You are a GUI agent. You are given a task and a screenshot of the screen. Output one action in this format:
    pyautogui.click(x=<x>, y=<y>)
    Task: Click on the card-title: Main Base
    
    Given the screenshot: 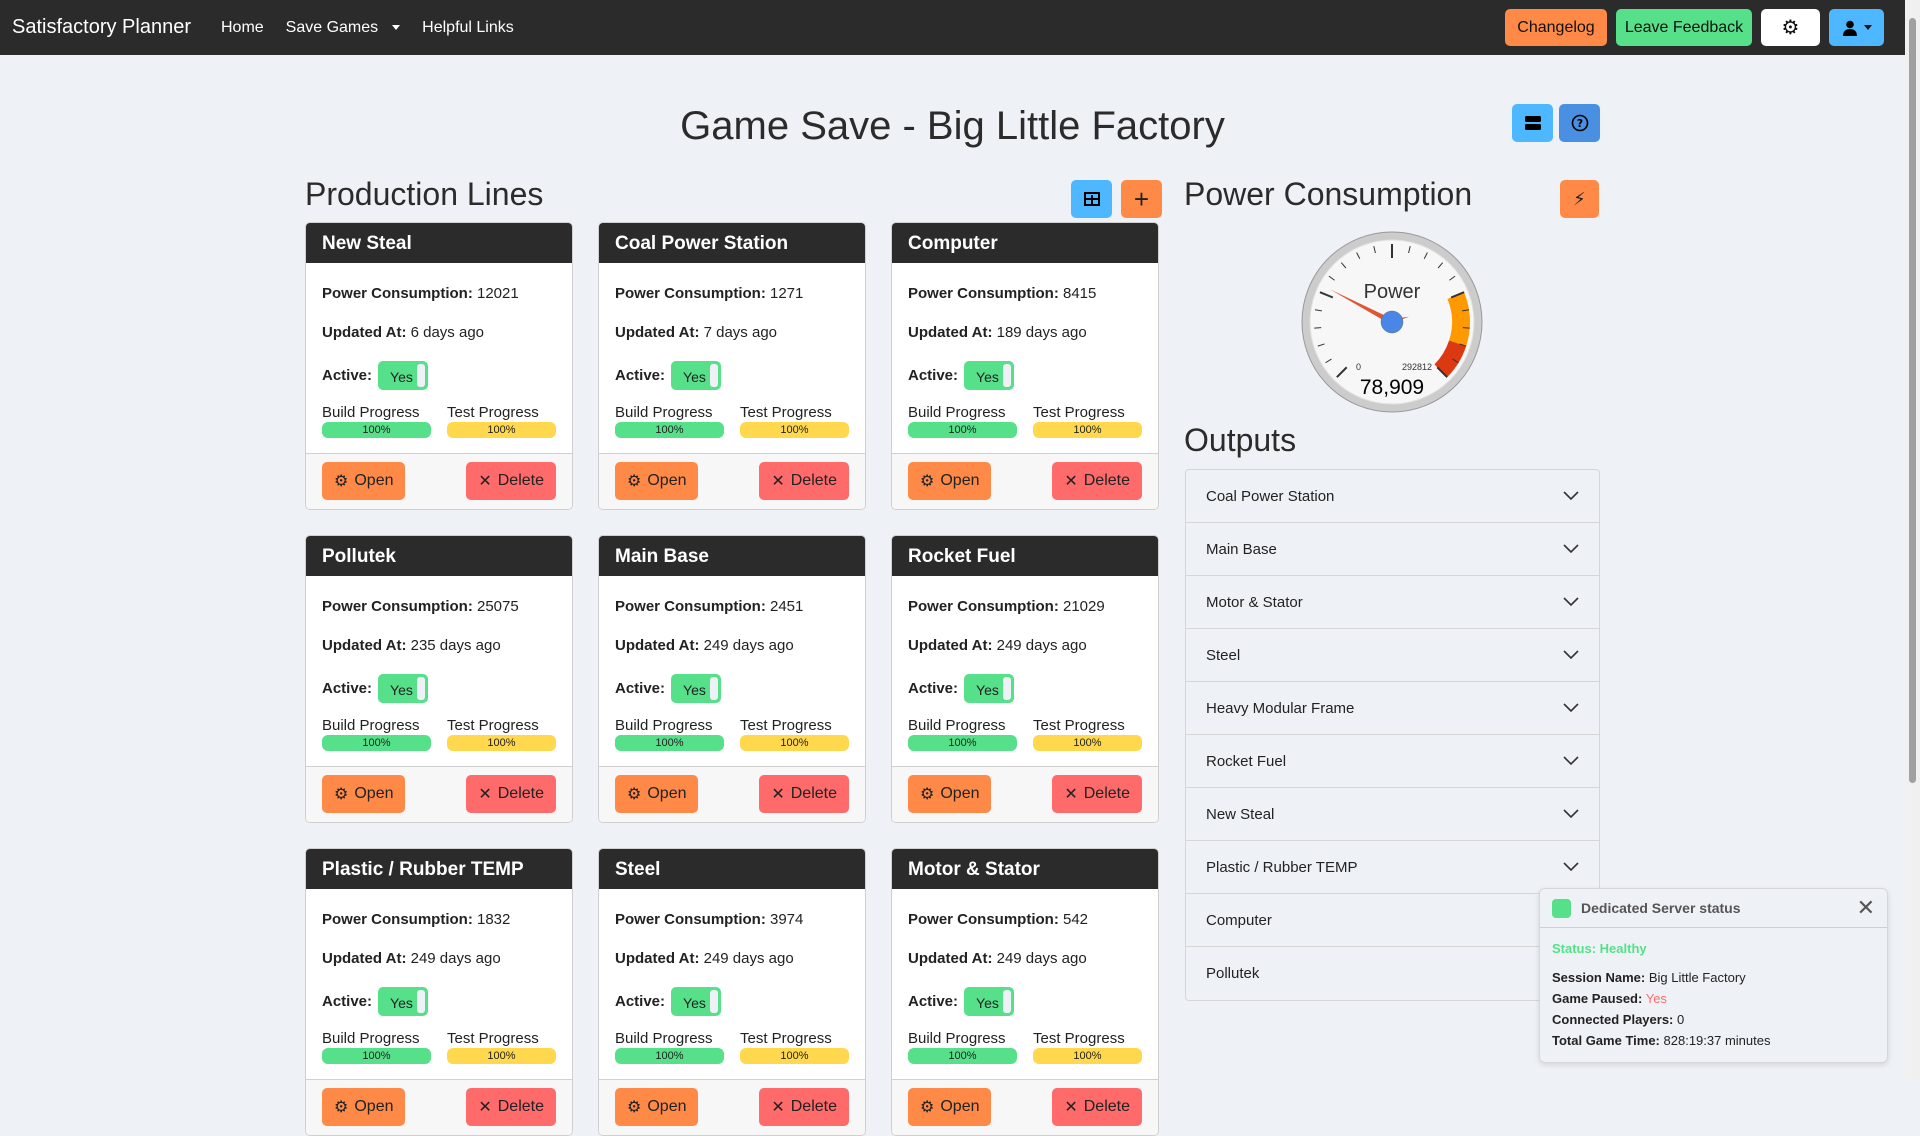 What is the action you would take?
    pyautogui.click(x=732, y=556)
    